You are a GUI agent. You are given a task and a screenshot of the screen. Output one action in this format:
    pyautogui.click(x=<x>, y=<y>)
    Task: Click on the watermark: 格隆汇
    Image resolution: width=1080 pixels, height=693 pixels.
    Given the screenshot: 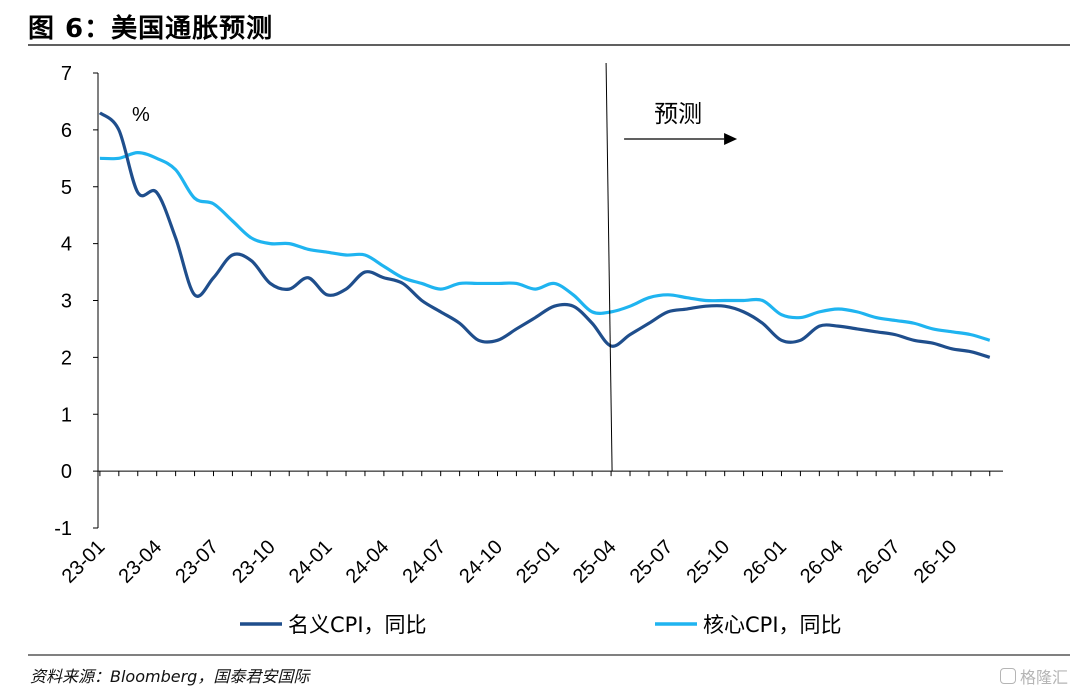 What is the action you would take?
    pyautogui.click(x=1033, y=676)
    